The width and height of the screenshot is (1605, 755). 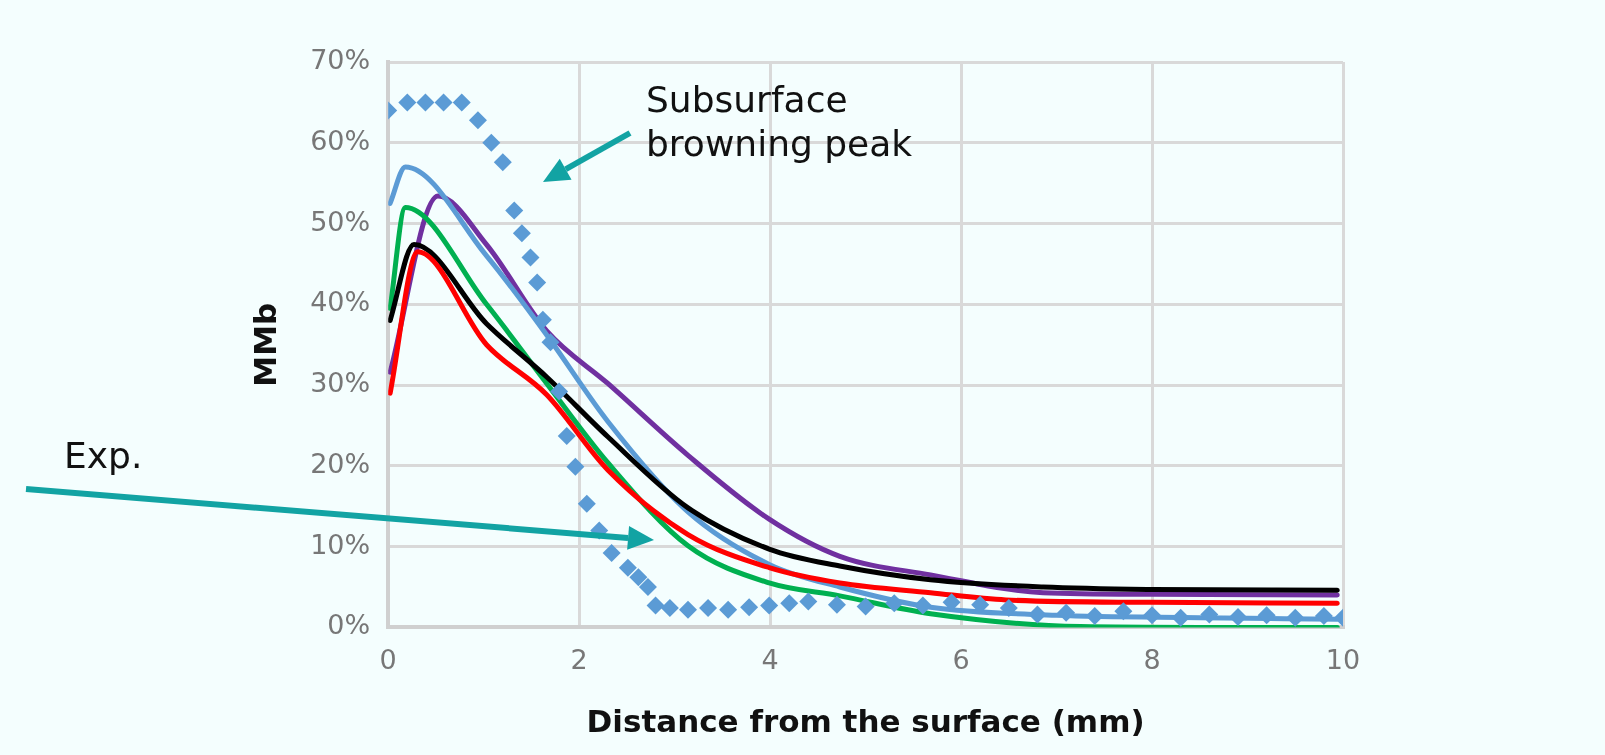 What do you see at coordinates (340, 463) in the screenshot?
I see `y-tick-label: 20%` at bounding box center [340, 463].